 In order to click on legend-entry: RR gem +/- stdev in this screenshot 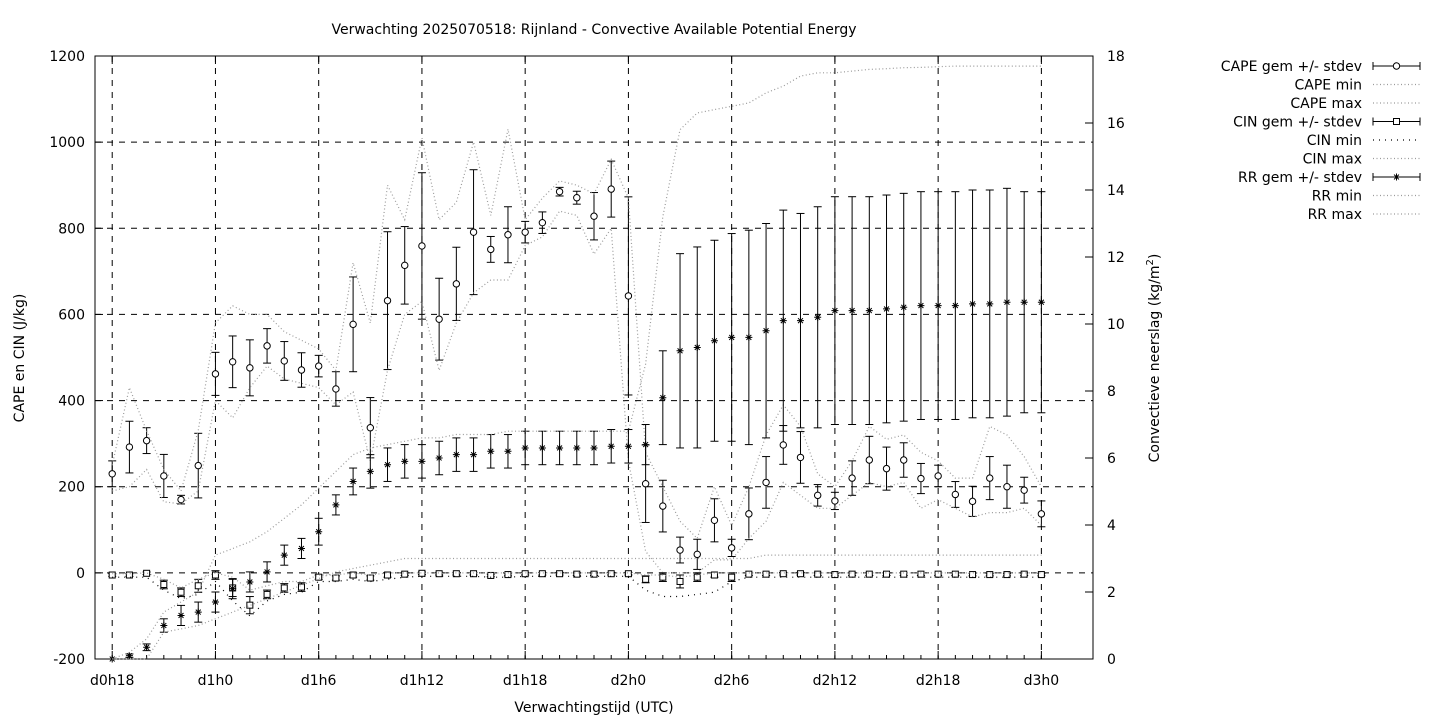, I will do `click(1329, 178)`.